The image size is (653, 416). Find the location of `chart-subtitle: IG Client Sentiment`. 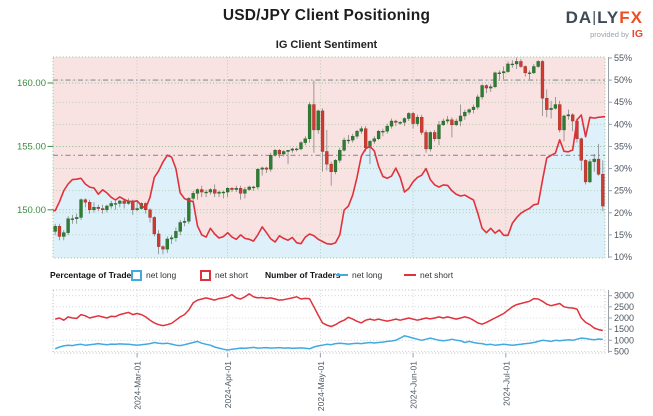

chart-subtitle: IG Client Sentiment is located at coordinates (326, 45).